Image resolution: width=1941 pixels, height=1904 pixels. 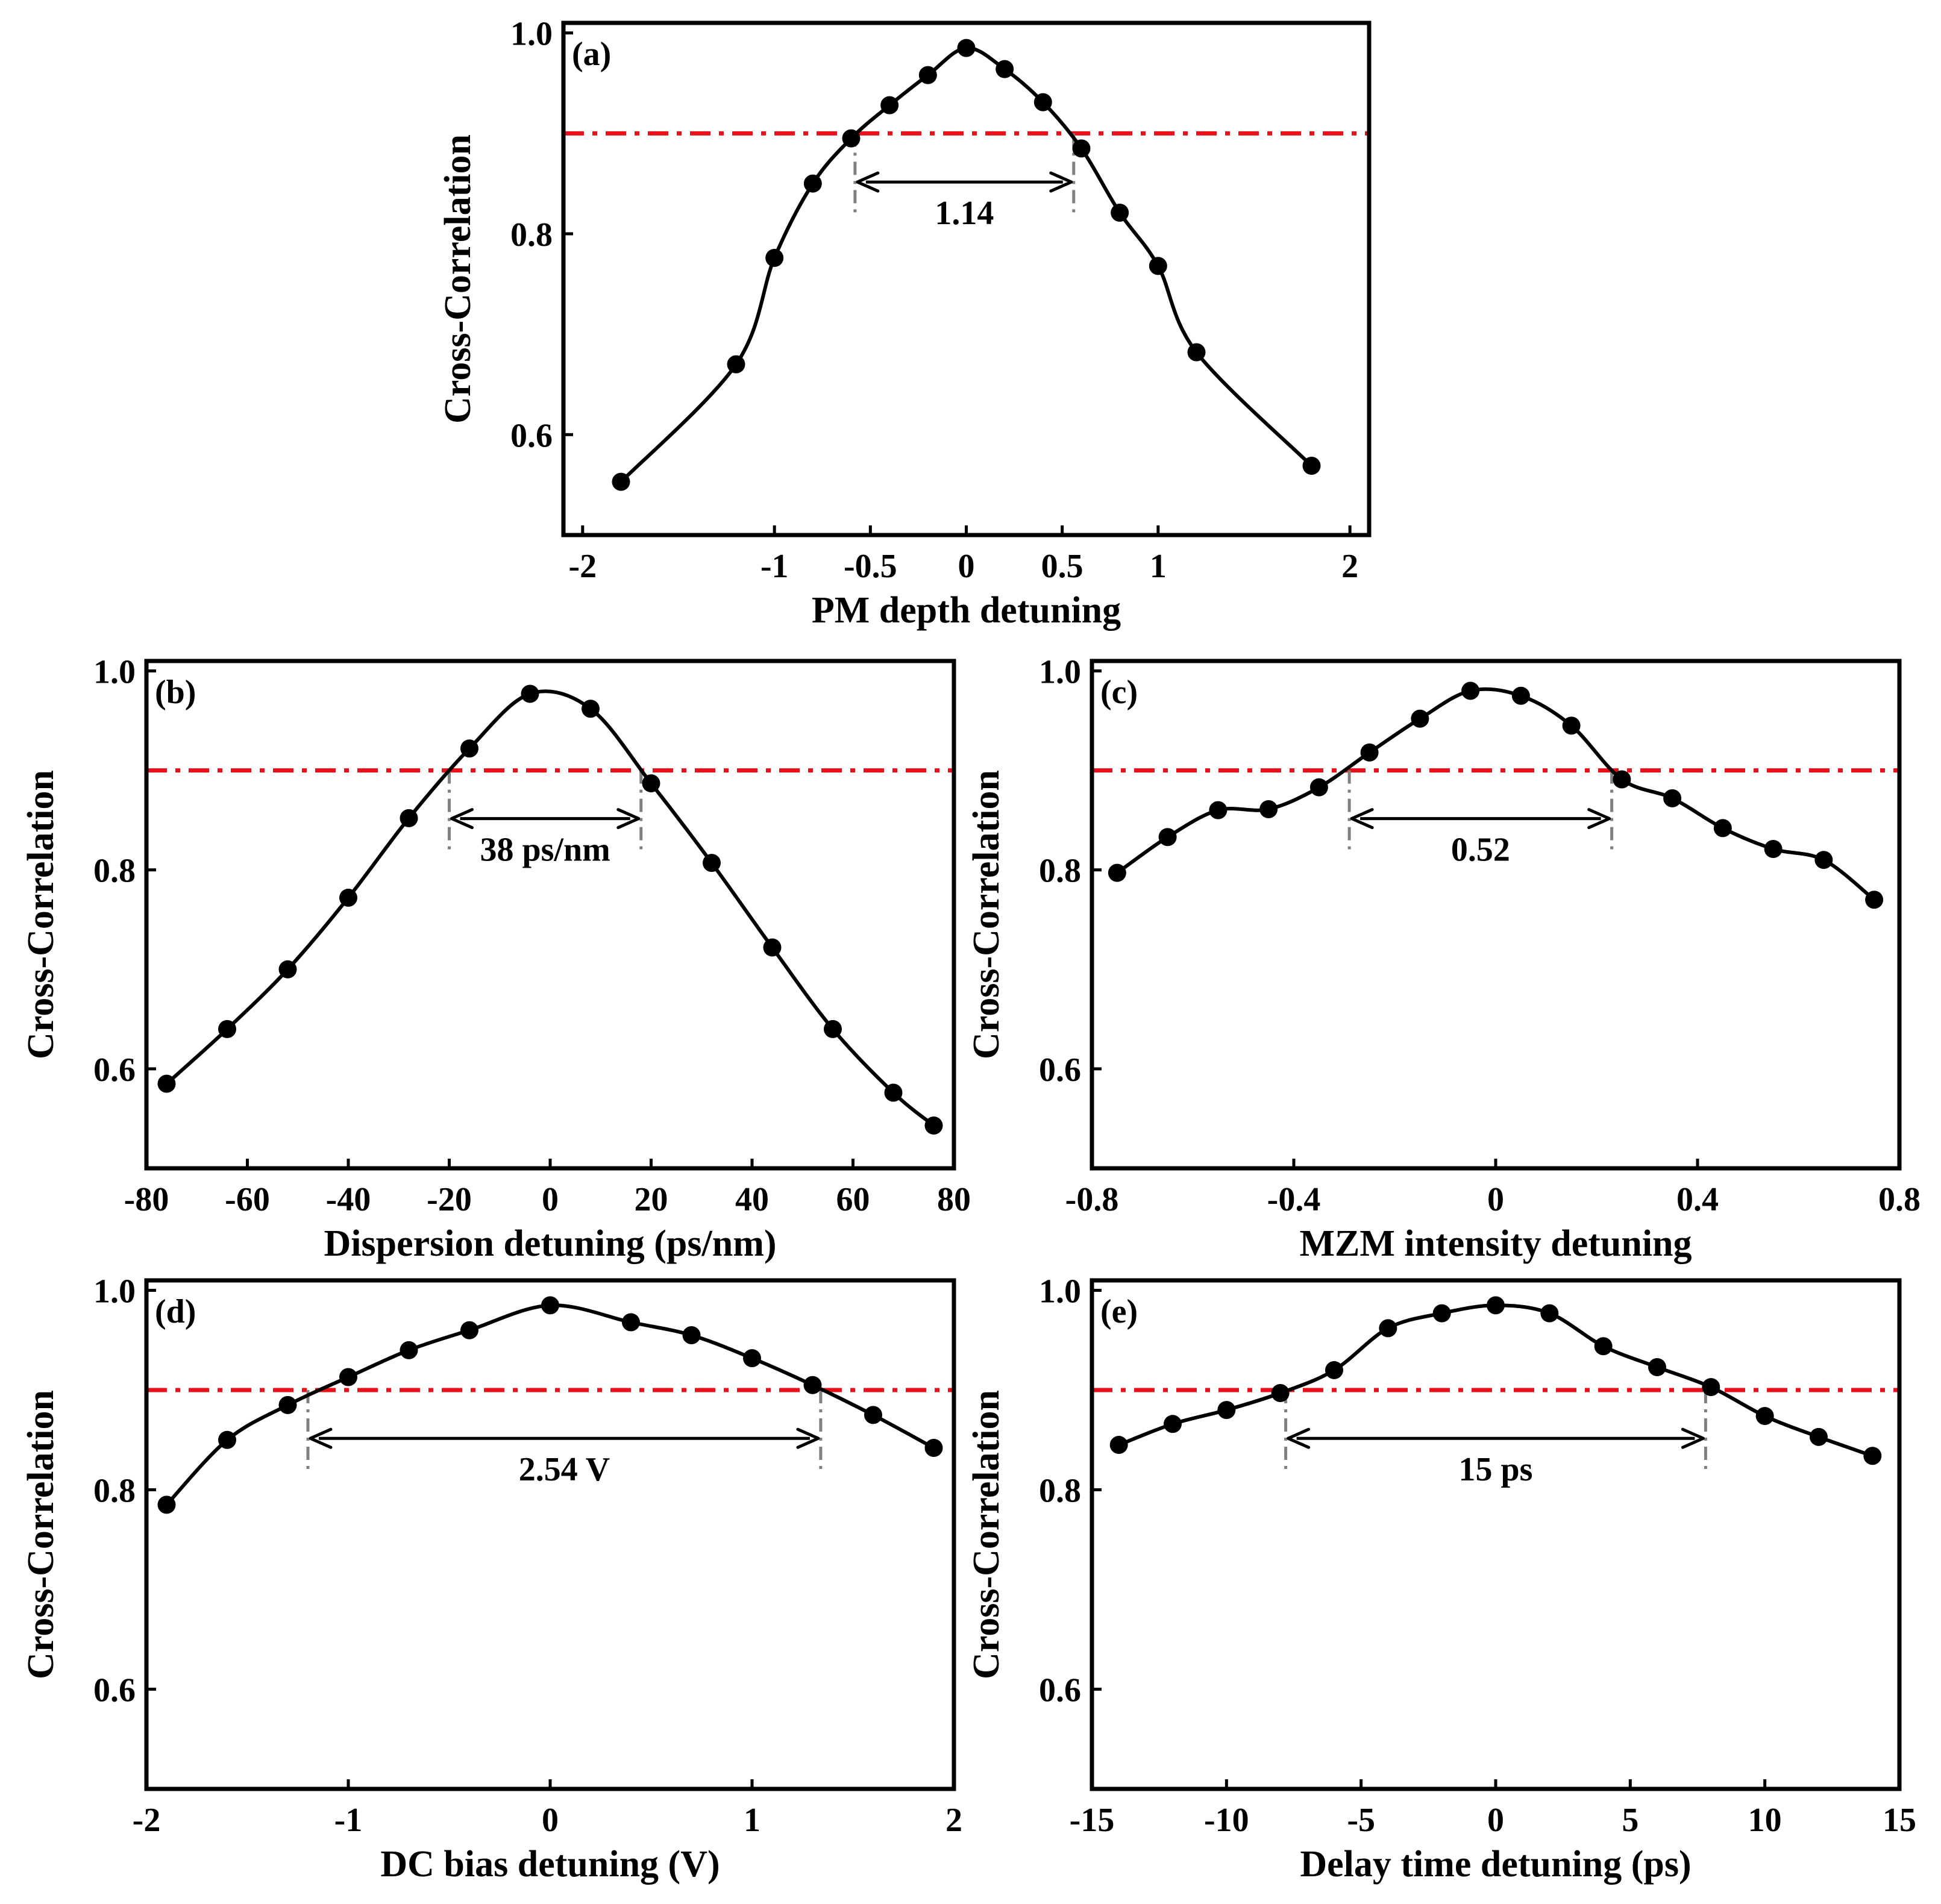 What do you see at coordinates (565, 1469) in the screenshot?
I see `width-label: 2.54 V` at bounding box center [565, 1469].